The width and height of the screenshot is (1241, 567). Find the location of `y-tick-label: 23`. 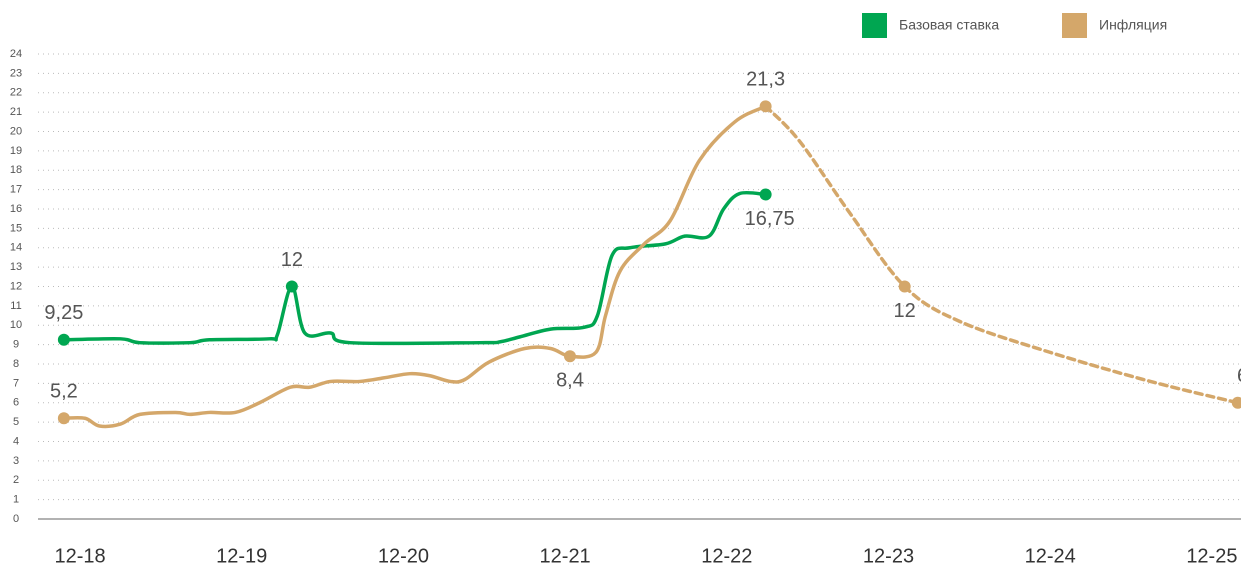

y-tick-label: 23 is located at coordinates (16, 73).